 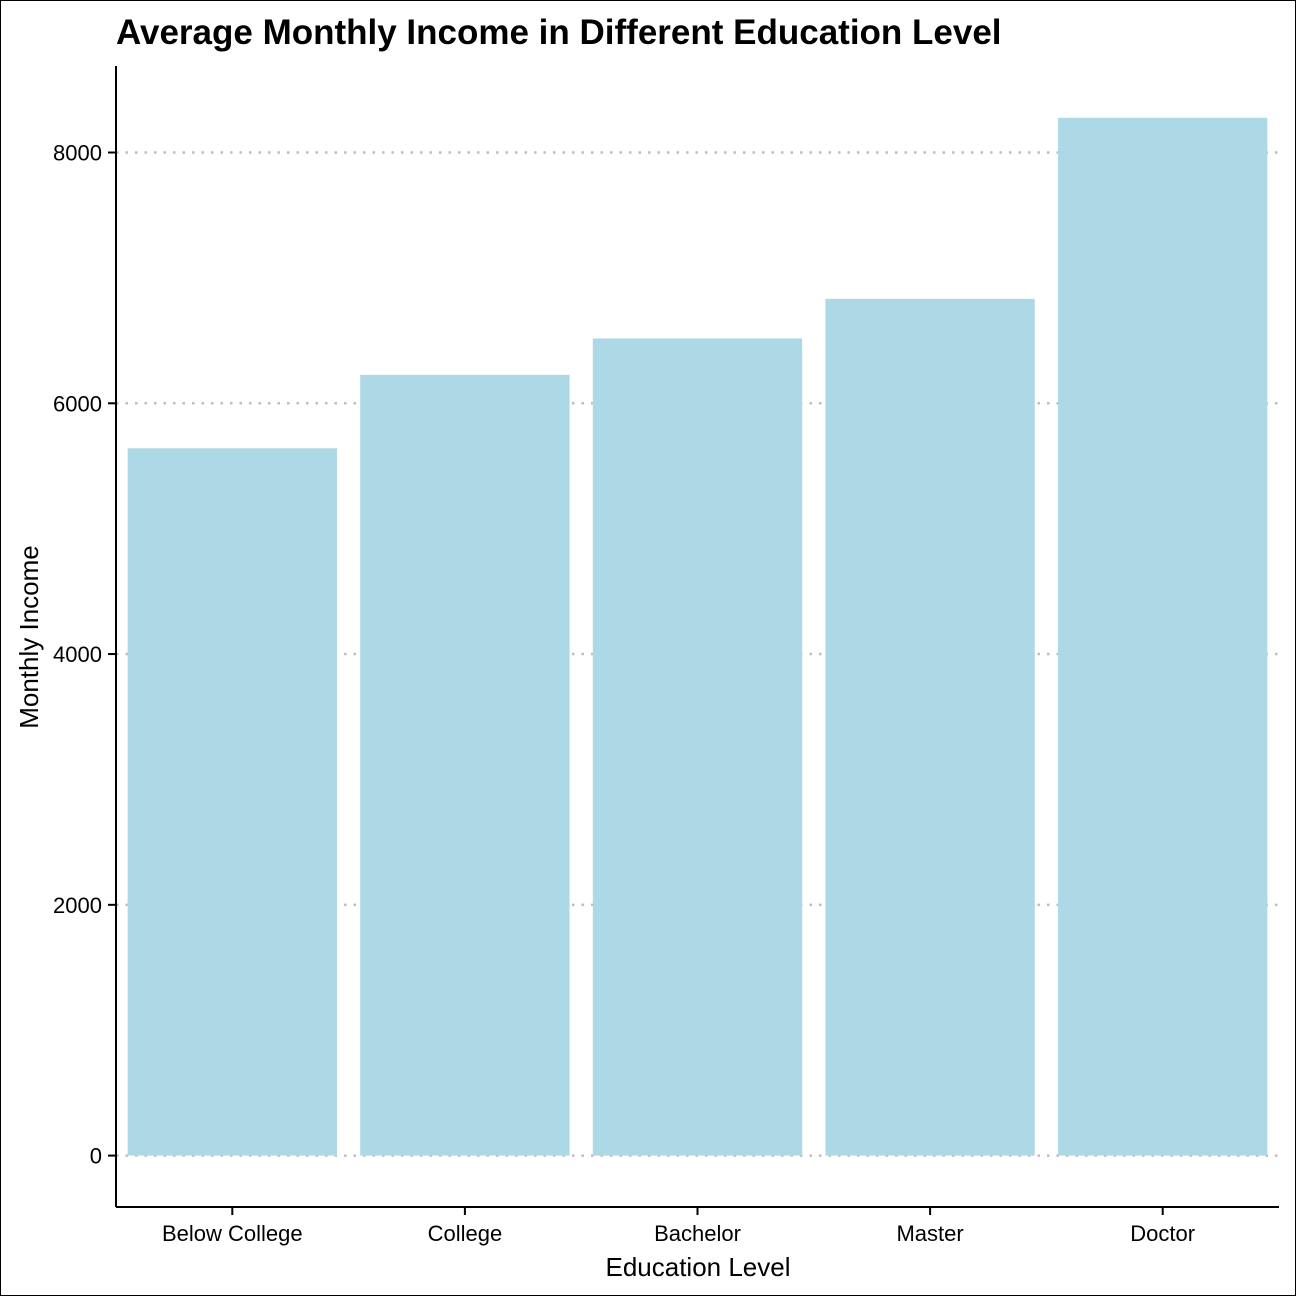 I want to click on bar-doctor, so click(x=1163, y=636).